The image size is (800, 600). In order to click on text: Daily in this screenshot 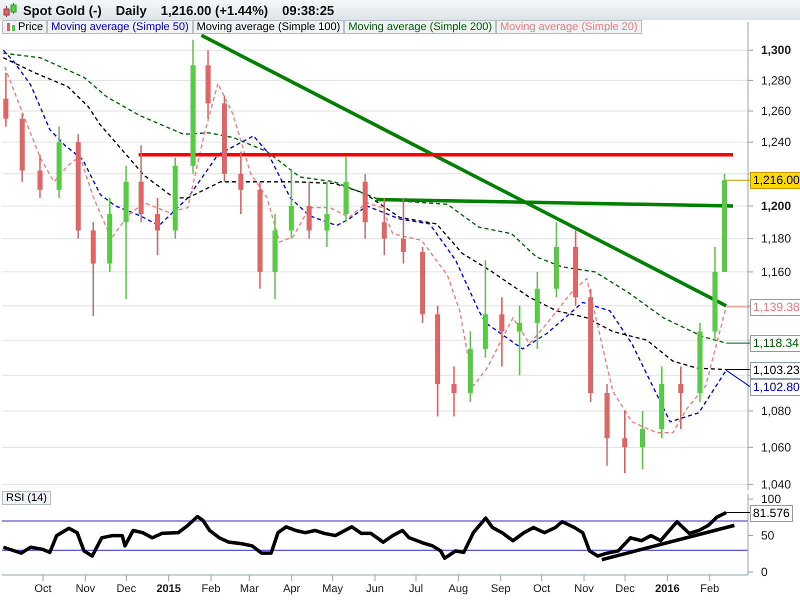, I will do `click(131, 10)`.